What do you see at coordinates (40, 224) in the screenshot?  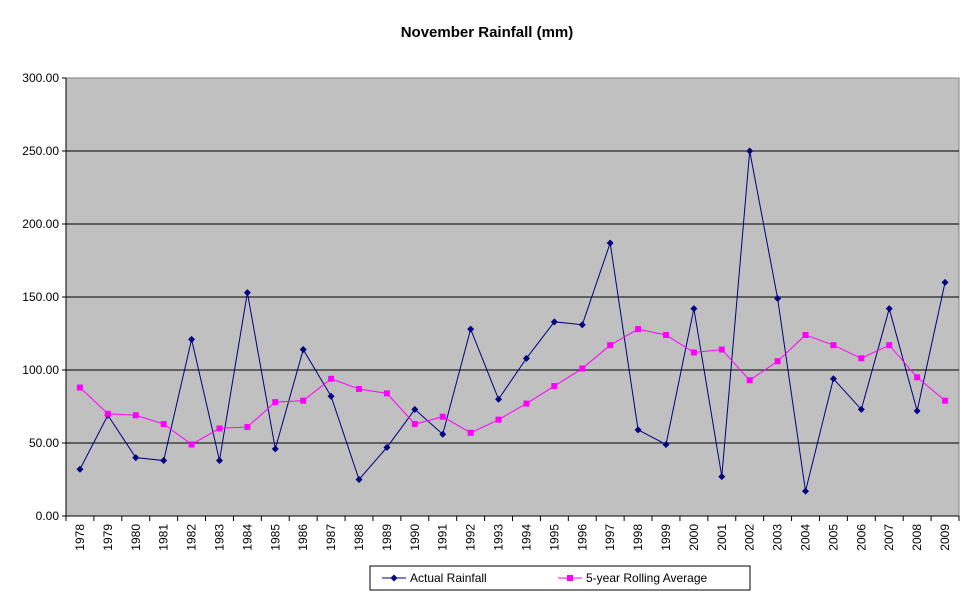 I see `y-tick-label: 200.00` at bounding box center [40, 224].